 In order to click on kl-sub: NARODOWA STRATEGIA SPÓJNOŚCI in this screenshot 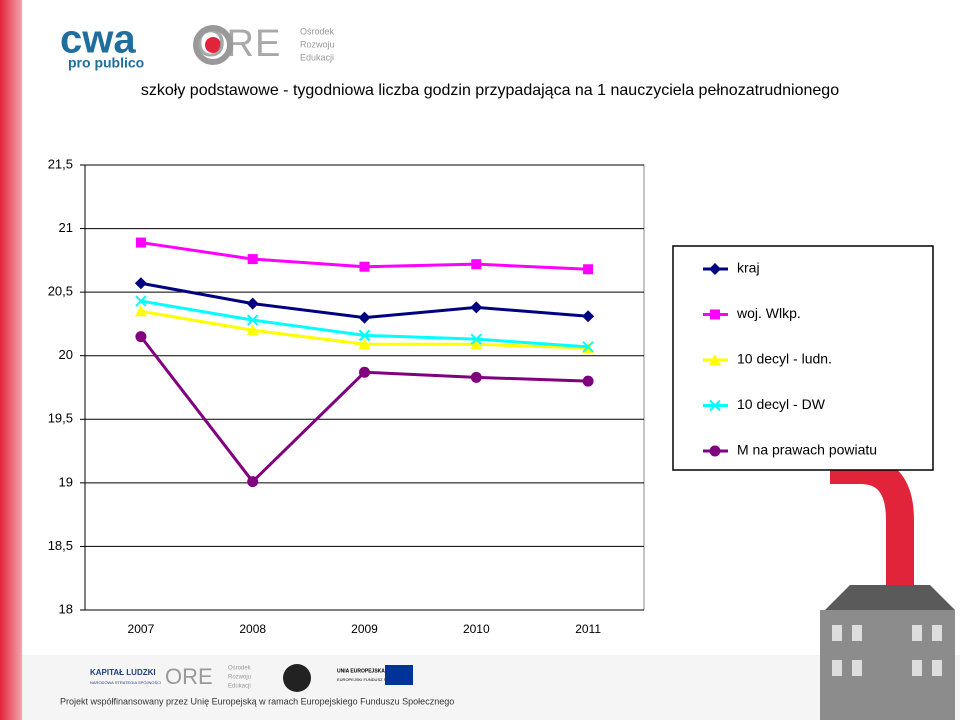, I will do `click(125, 682)`.